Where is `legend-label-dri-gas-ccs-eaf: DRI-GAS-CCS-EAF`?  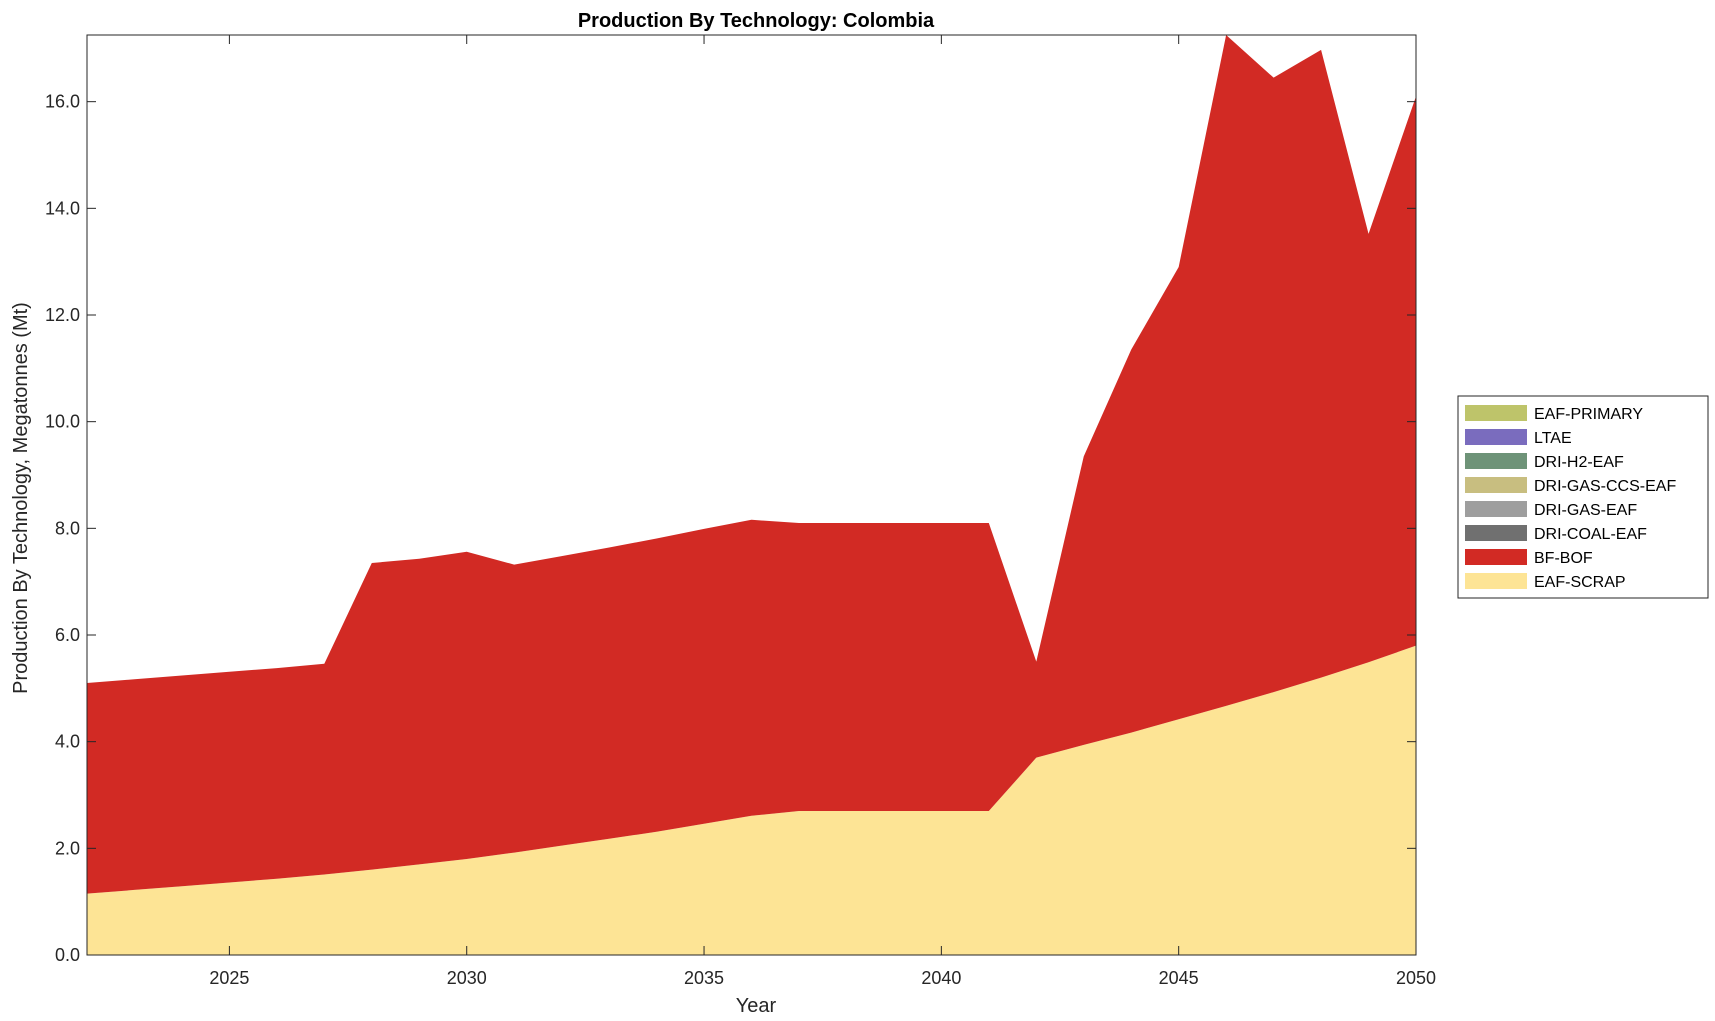 legend-label-dri-gas-ccs-eaf: DRI-GAS-CCS-EAF is located at coordinates (1605, 486).